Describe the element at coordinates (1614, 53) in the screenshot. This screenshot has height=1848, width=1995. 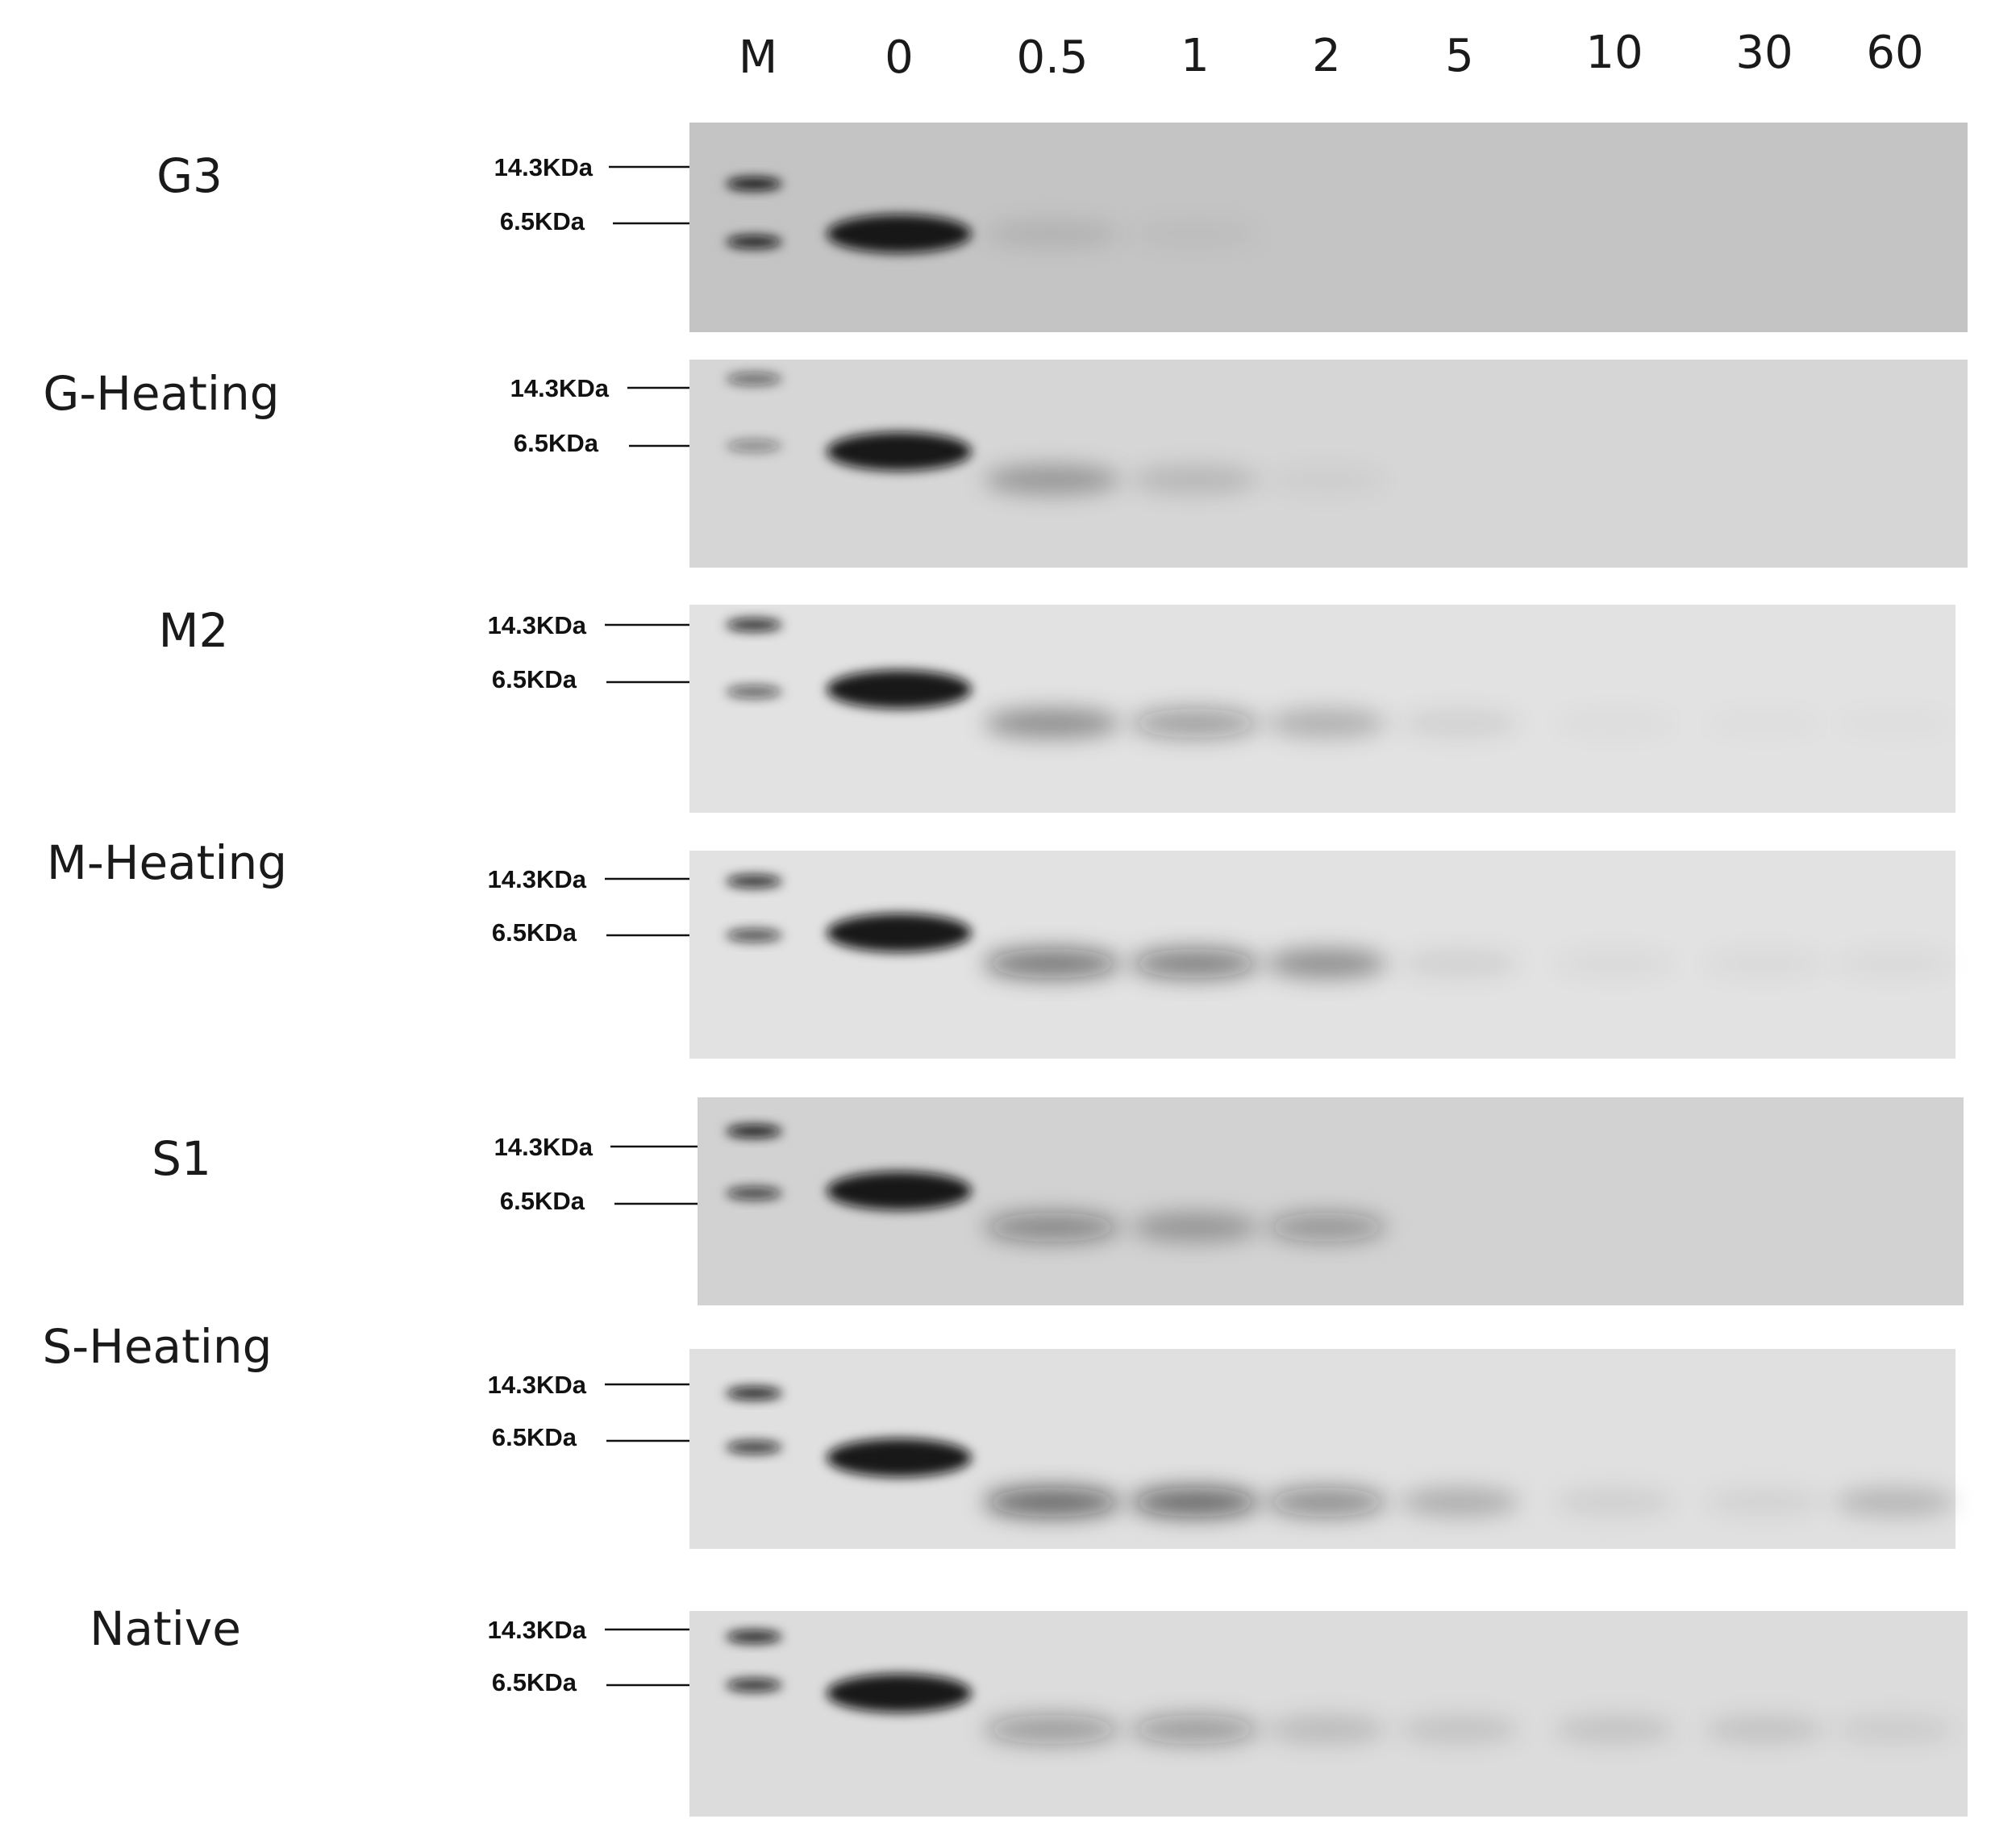
I see `lane-label-10: 10` at that location.